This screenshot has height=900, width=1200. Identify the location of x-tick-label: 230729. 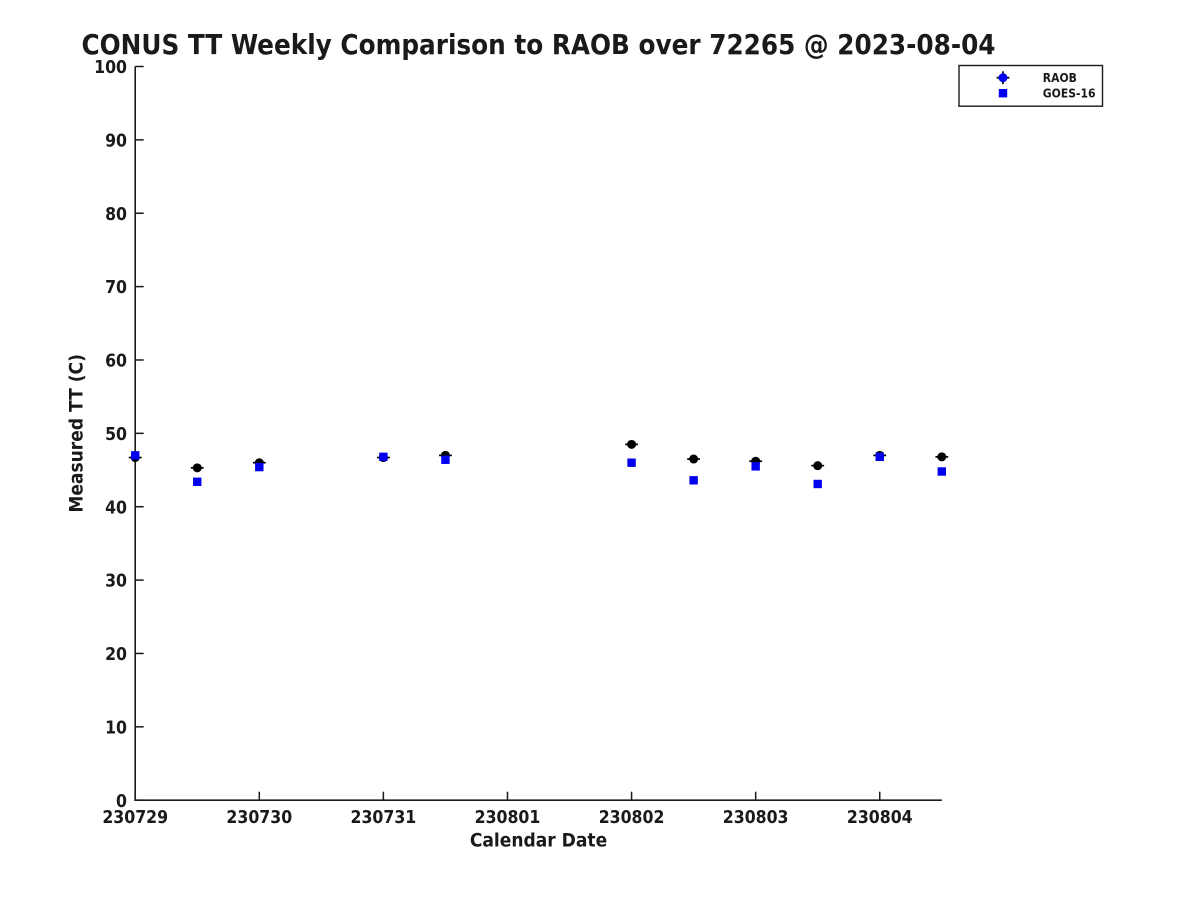
(135, 818).